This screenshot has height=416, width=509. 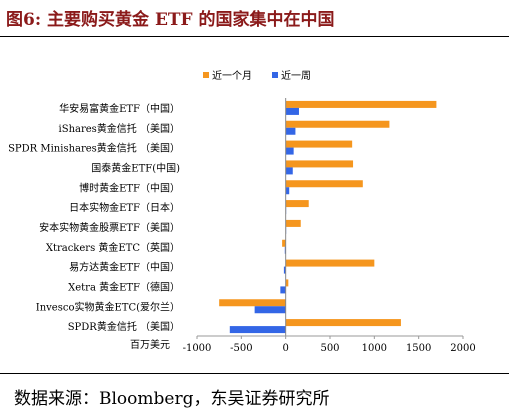 What do you see at coordinates (124, 286) in the screenshot?
I see `category-label: Xetra 黄金ETF（德国）` at bounding box center [124, 286].